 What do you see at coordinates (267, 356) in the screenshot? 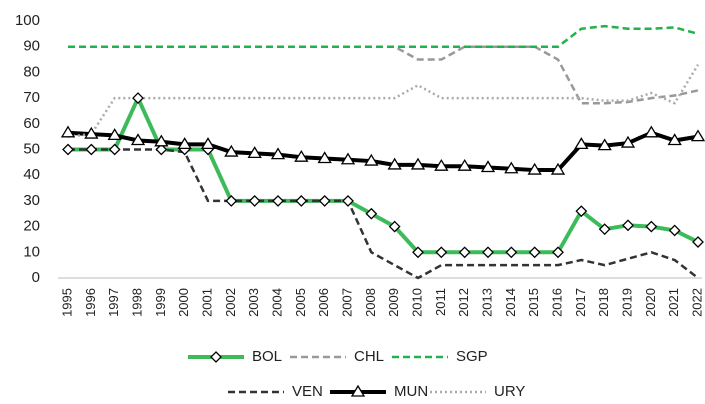
I see `legend-label: BOL` at bounding box center [267, 356].